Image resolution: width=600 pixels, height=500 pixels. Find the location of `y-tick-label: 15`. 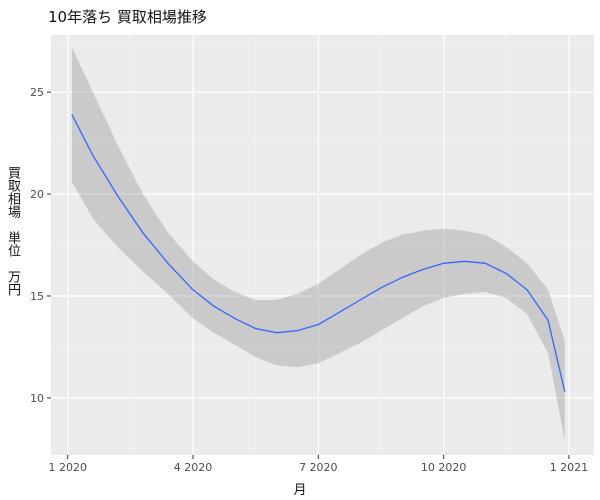

y-tick-label: 15 is located at coordinates (37, 296).